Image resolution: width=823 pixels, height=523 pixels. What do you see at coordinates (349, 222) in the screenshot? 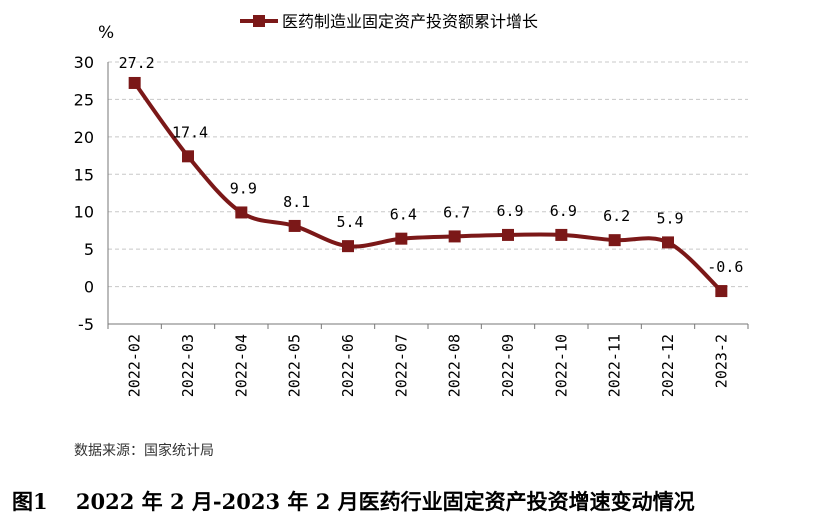
I see `data-label: 5.4` at bounding box center [349, 222].